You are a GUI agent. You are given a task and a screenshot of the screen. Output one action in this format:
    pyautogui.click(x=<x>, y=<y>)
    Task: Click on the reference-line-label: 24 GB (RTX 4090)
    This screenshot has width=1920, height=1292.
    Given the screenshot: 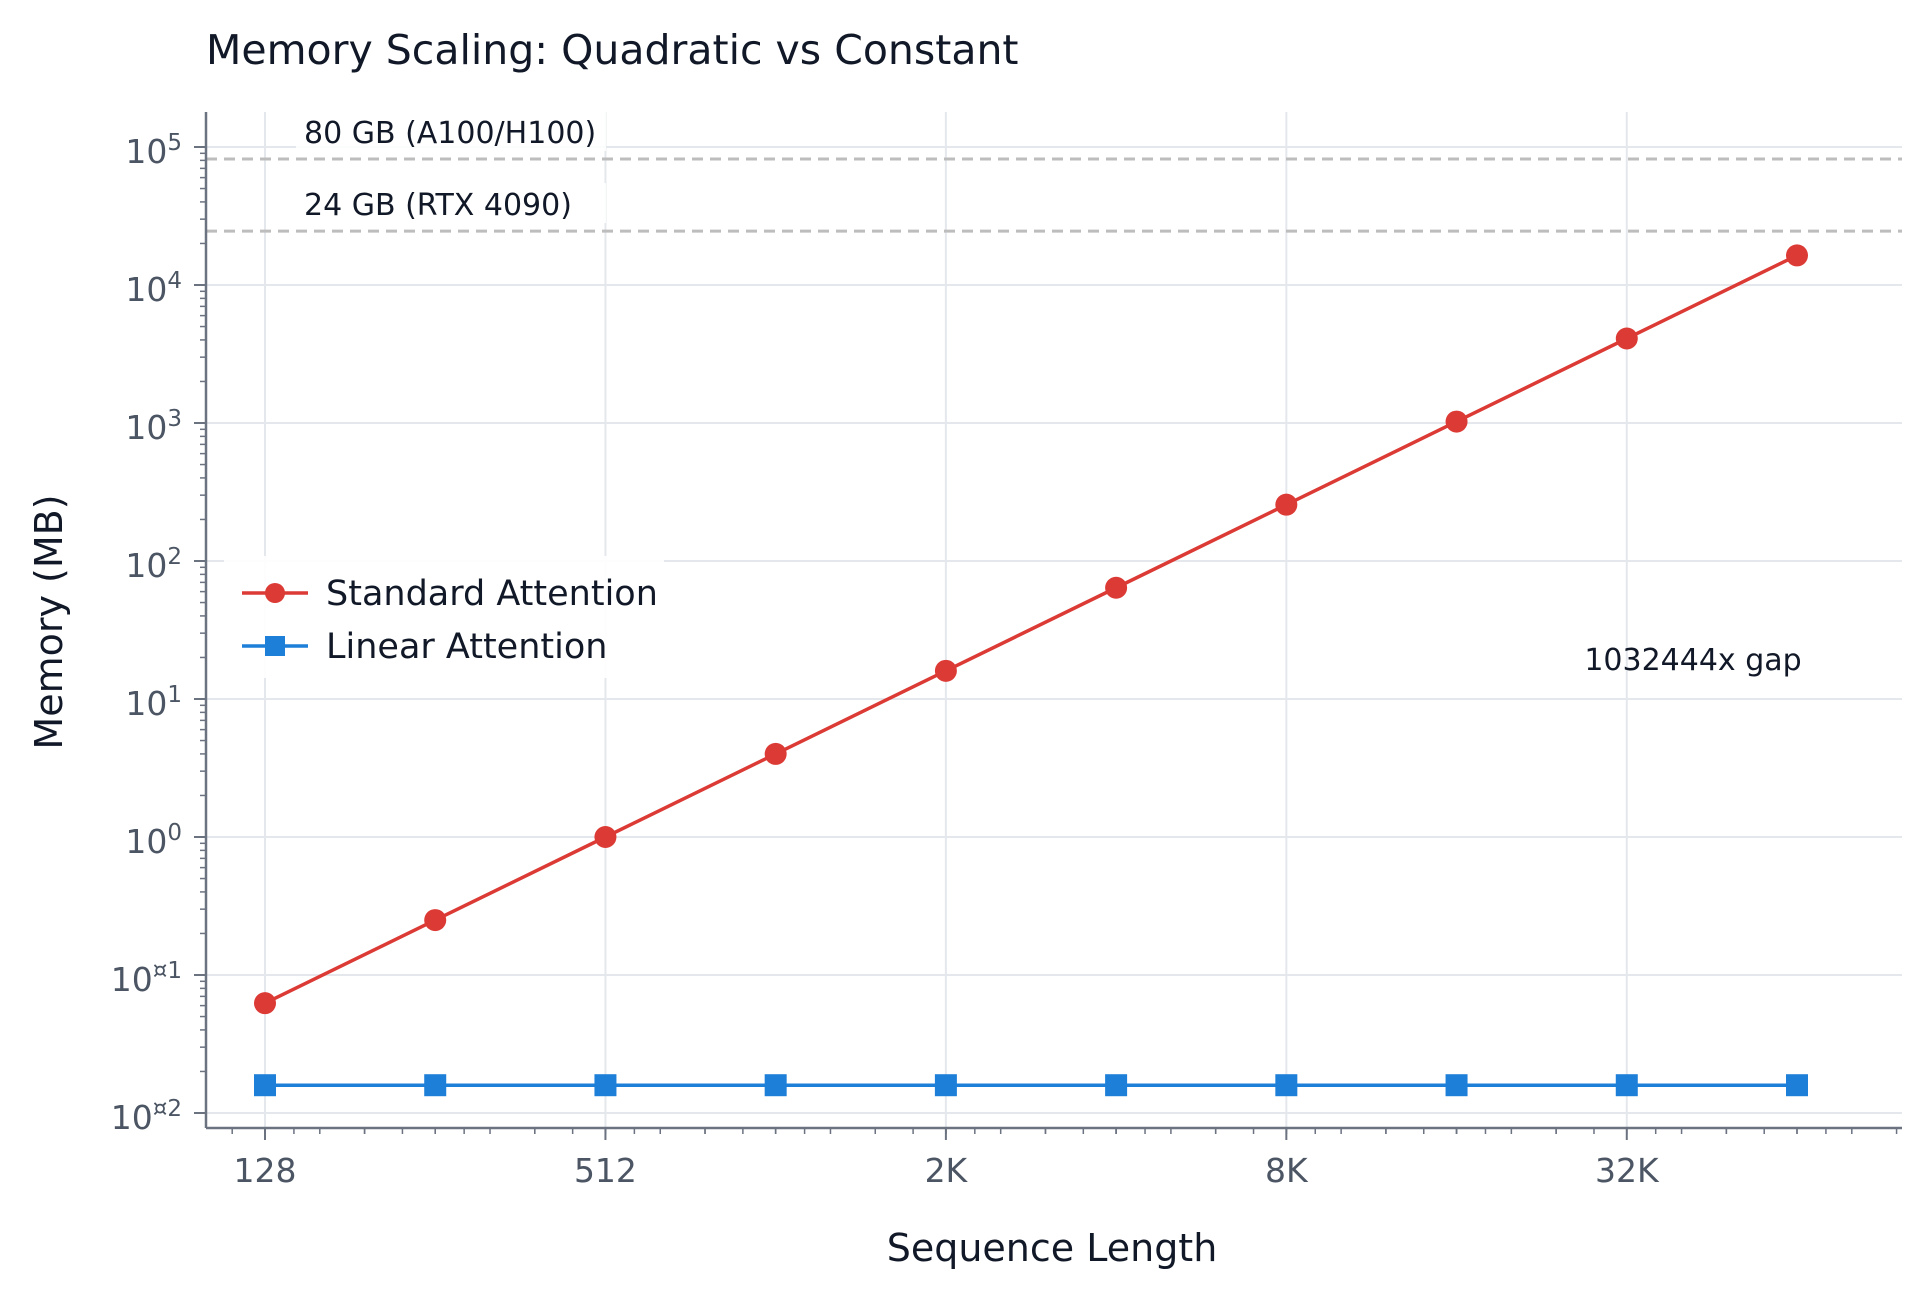 What is the action you would take?
    pyautogui.click(x=438, y=205)
    